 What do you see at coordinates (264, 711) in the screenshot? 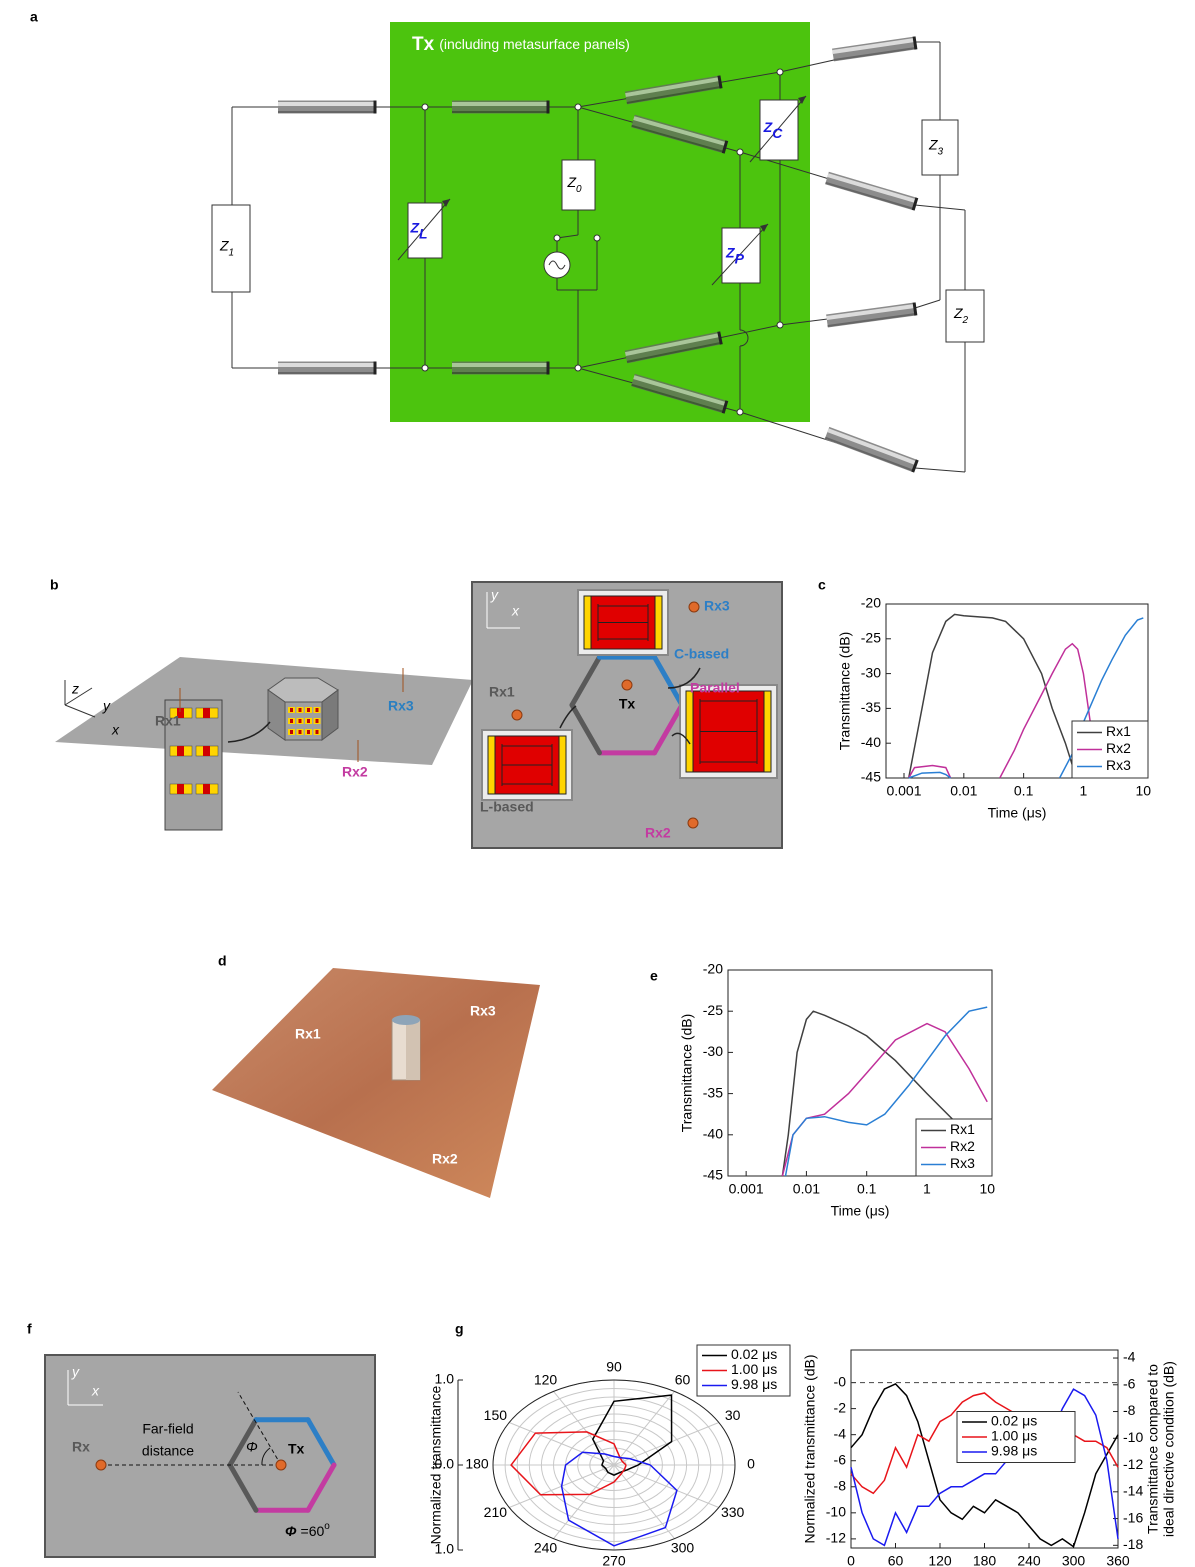
I see `ground-plane` at bounding box center [264, 711].